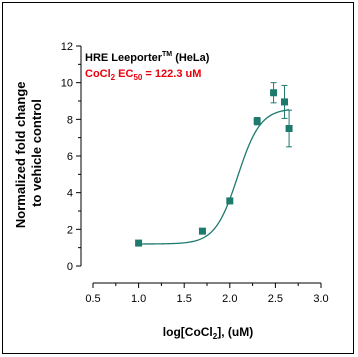 The image size is (358, 357). What do you see at coordinates (113, 77) in the screenshot?
I see `annotation-ec50-sub-1: 2` at bounding box center [113, 77].